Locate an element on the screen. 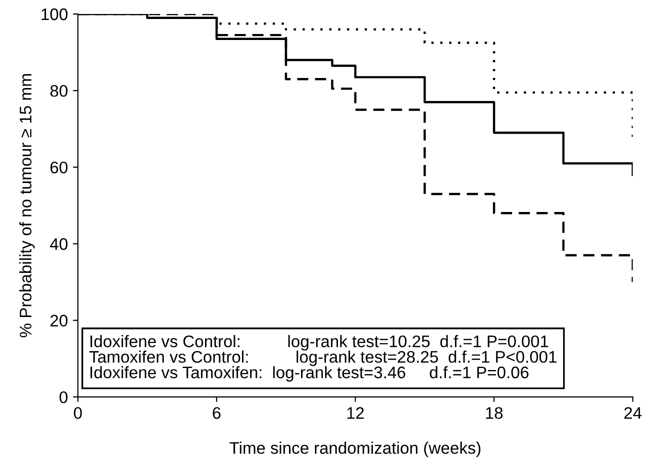 Image resolution: width=649 pixels, height=467 pixels. x-tick-label: 18 is located at coordinates (494, 413).